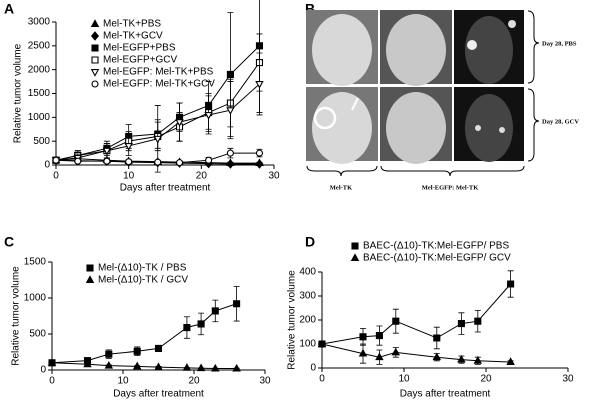  I want to click on row-label: Day 28, GCV, so click(560, 121).